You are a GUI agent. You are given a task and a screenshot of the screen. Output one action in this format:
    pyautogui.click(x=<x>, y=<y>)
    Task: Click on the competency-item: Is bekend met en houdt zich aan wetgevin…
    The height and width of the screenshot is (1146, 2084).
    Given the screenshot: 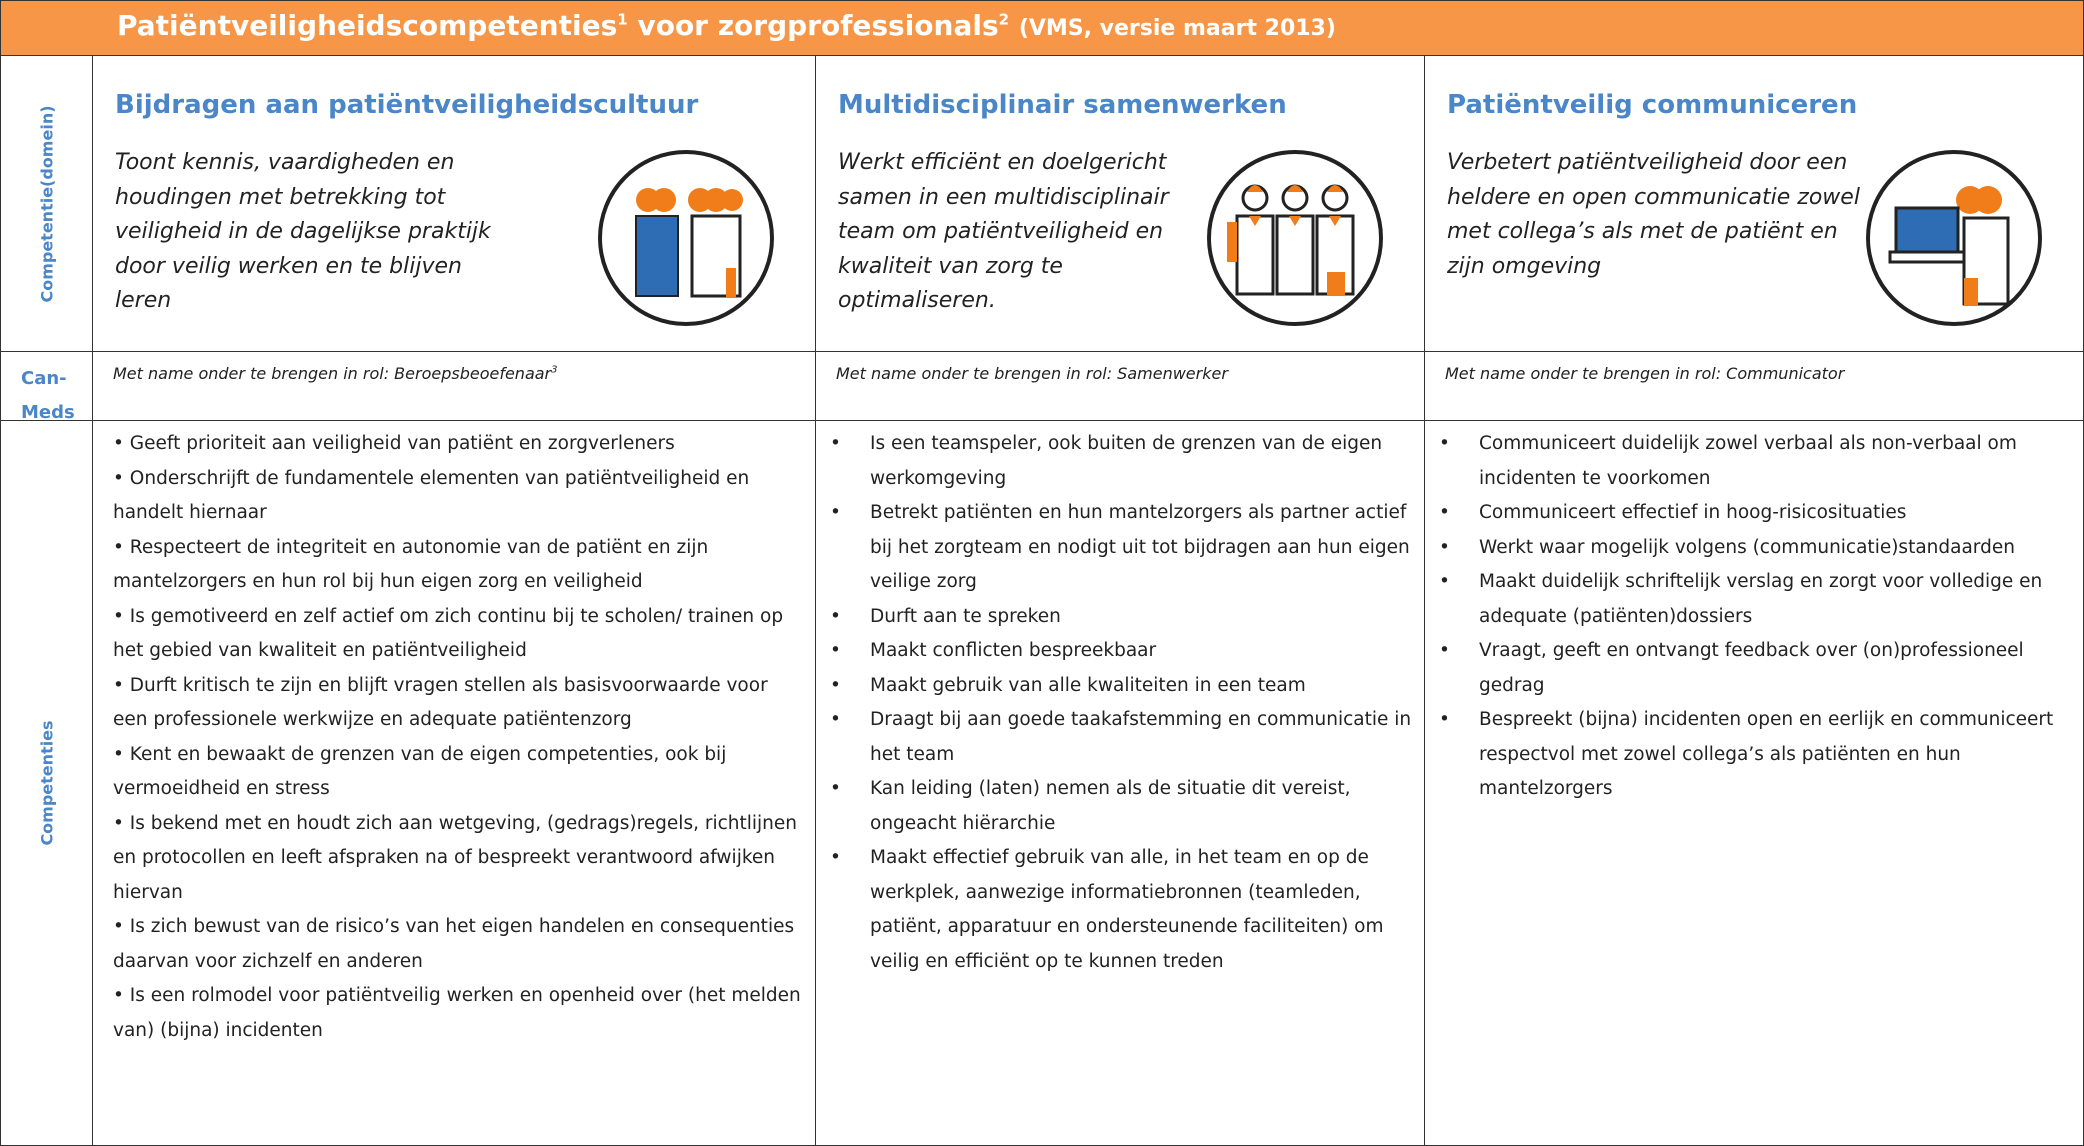 What is the action you would take?
    pyautogui.click(x=459, y=859)
    